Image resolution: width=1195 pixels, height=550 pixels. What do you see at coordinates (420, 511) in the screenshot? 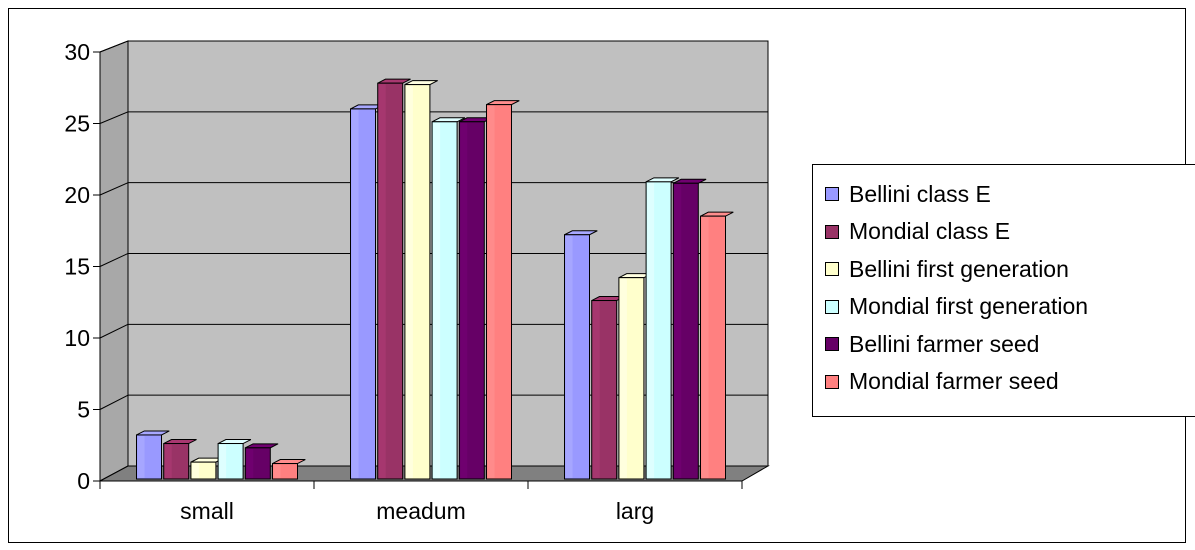
I see `x-tick-label: meadum` at bounding box center [420, 511].